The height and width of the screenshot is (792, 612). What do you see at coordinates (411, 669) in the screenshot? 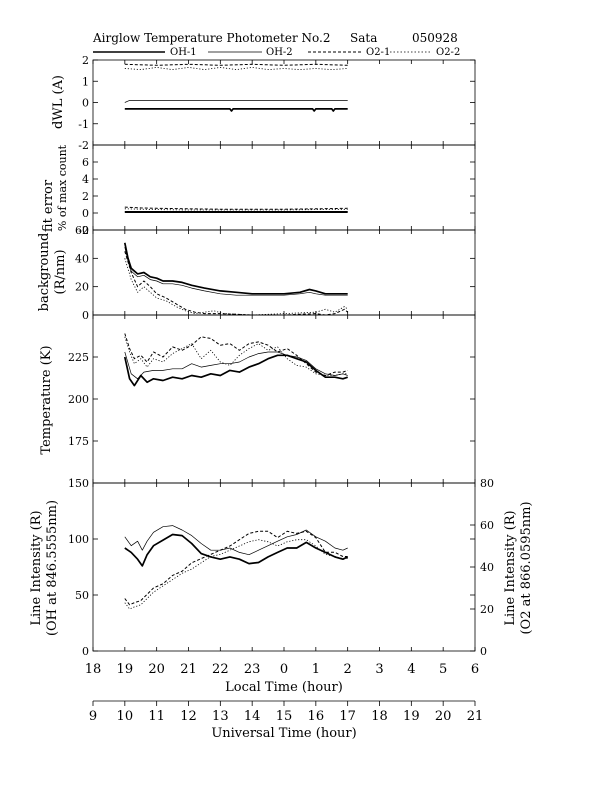
I see `local-tick-label: 4` at bounding box center [411, 669].